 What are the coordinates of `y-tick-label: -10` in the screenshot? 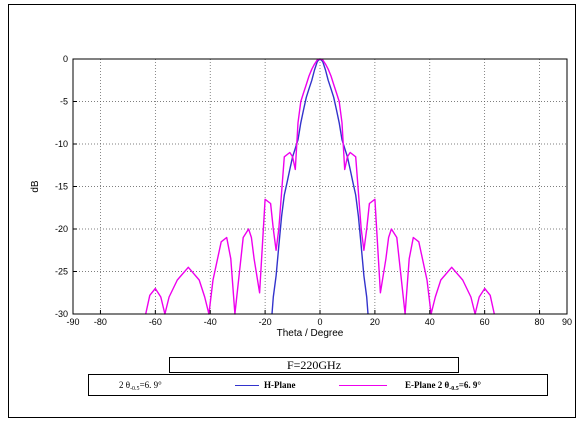 It's located at (61, 144).